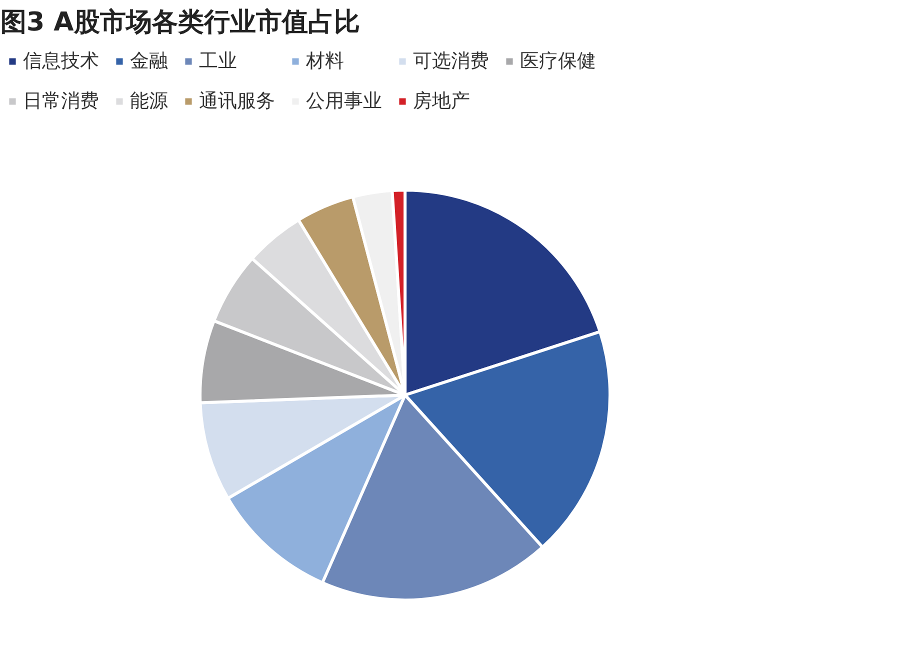 The width and height of the screenshot is (899, 672). I want to click on legend-label: 材料, so click(325, 61).